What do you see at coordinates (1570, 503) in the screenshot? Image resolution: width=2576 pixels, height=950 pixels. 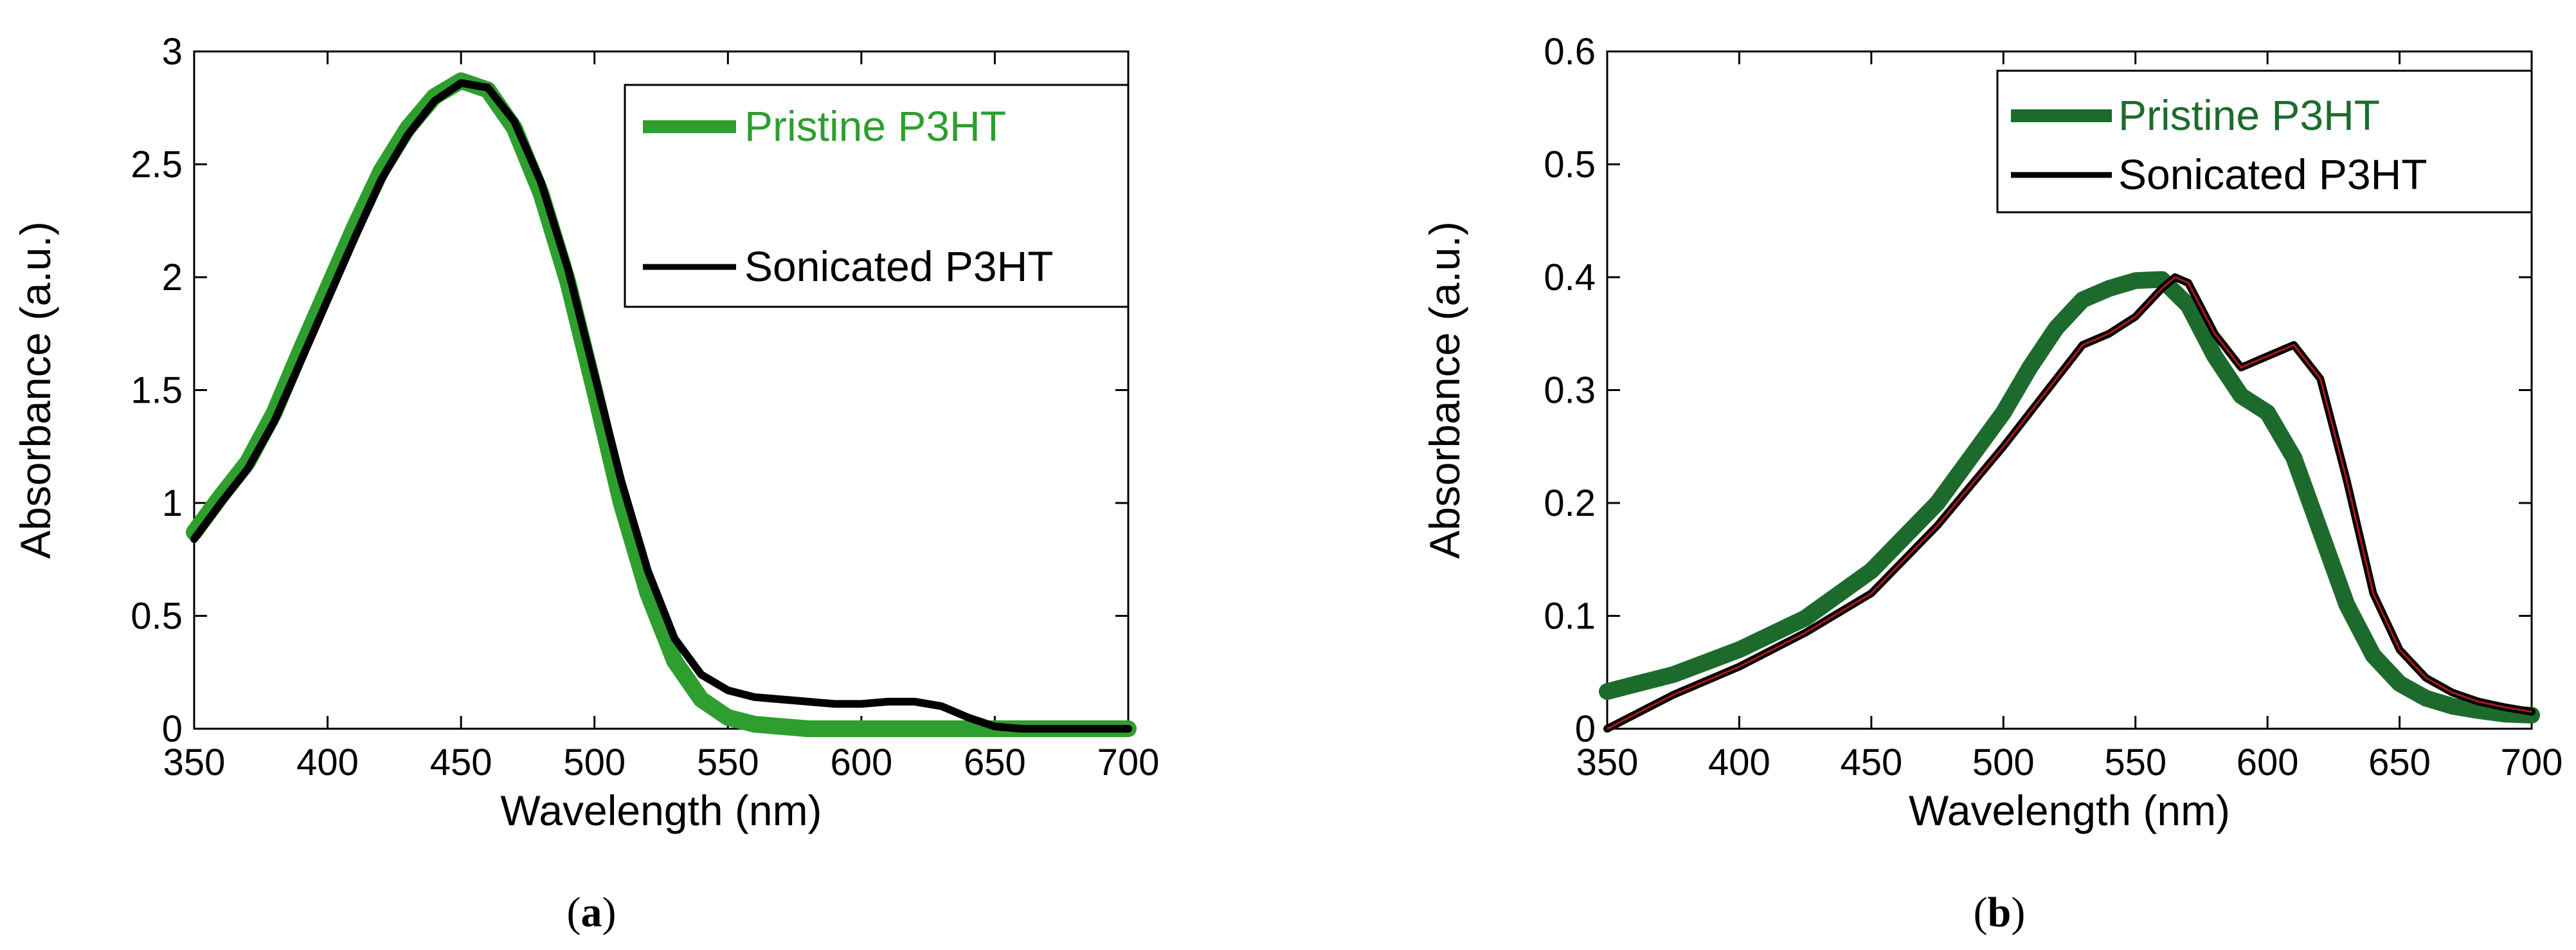 I see `y-tick-label: 0.2` at bounding box center [1570, 503].